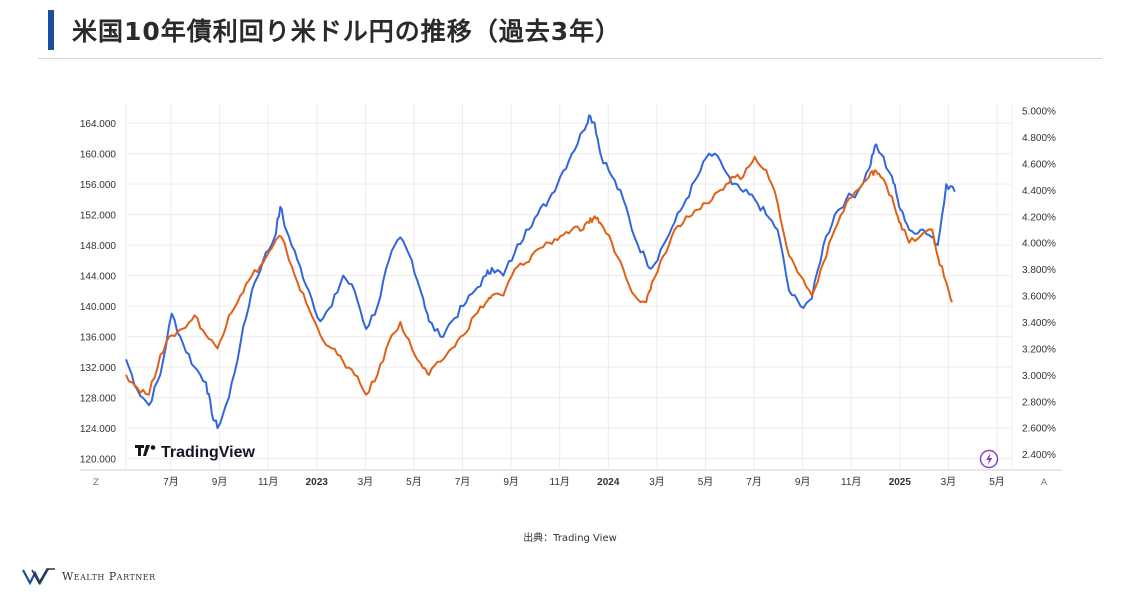  Describe the element at coordinates (153, 447) in the screenshot. I see `tradingview-logo-dot` at that location.